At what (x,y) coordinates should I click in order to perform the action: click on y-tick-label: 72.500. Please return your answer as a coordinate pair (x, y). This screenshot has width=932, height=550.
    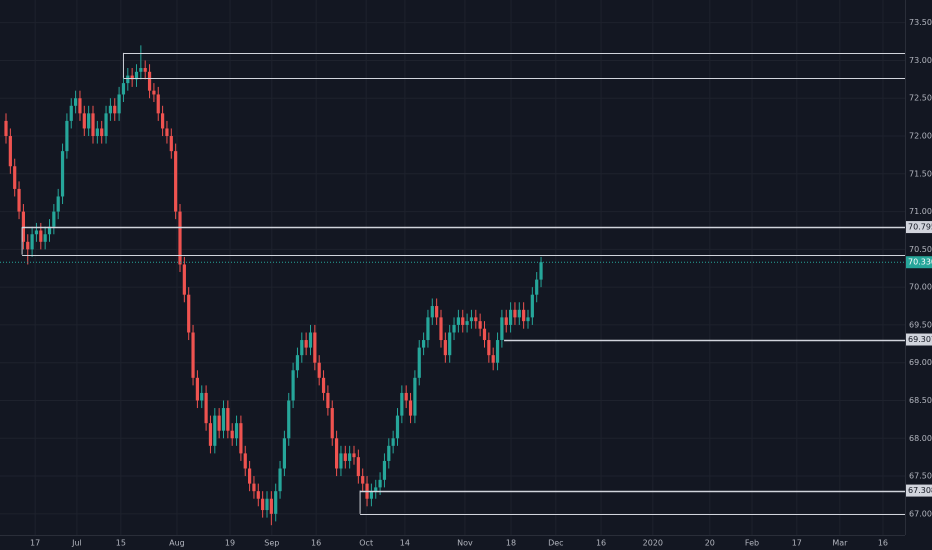
    Looking at the image, I should click on (920, 98).